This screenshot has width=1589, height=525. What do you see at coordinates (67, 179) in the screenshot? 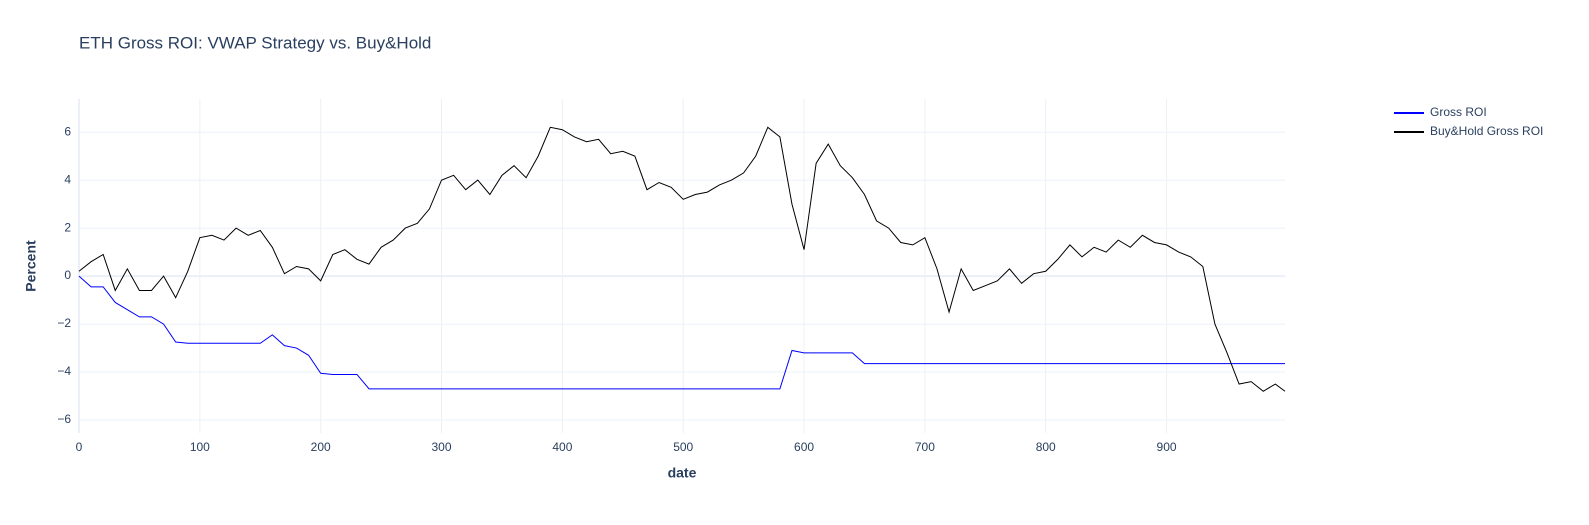
I see `y-tick-label: 4` at bounding box center [67, 179].